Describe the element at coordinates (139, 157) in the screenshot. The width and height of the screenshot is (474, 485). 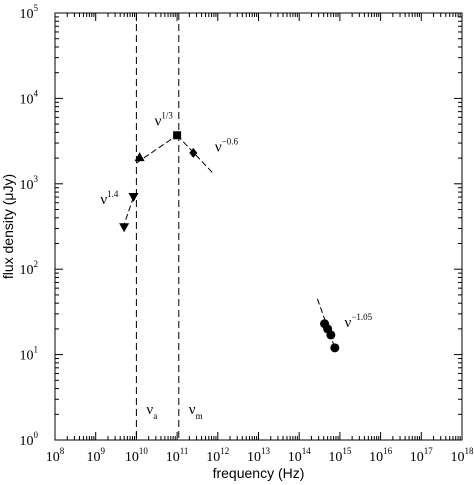
I see `data-point-triangle-up` at that location.